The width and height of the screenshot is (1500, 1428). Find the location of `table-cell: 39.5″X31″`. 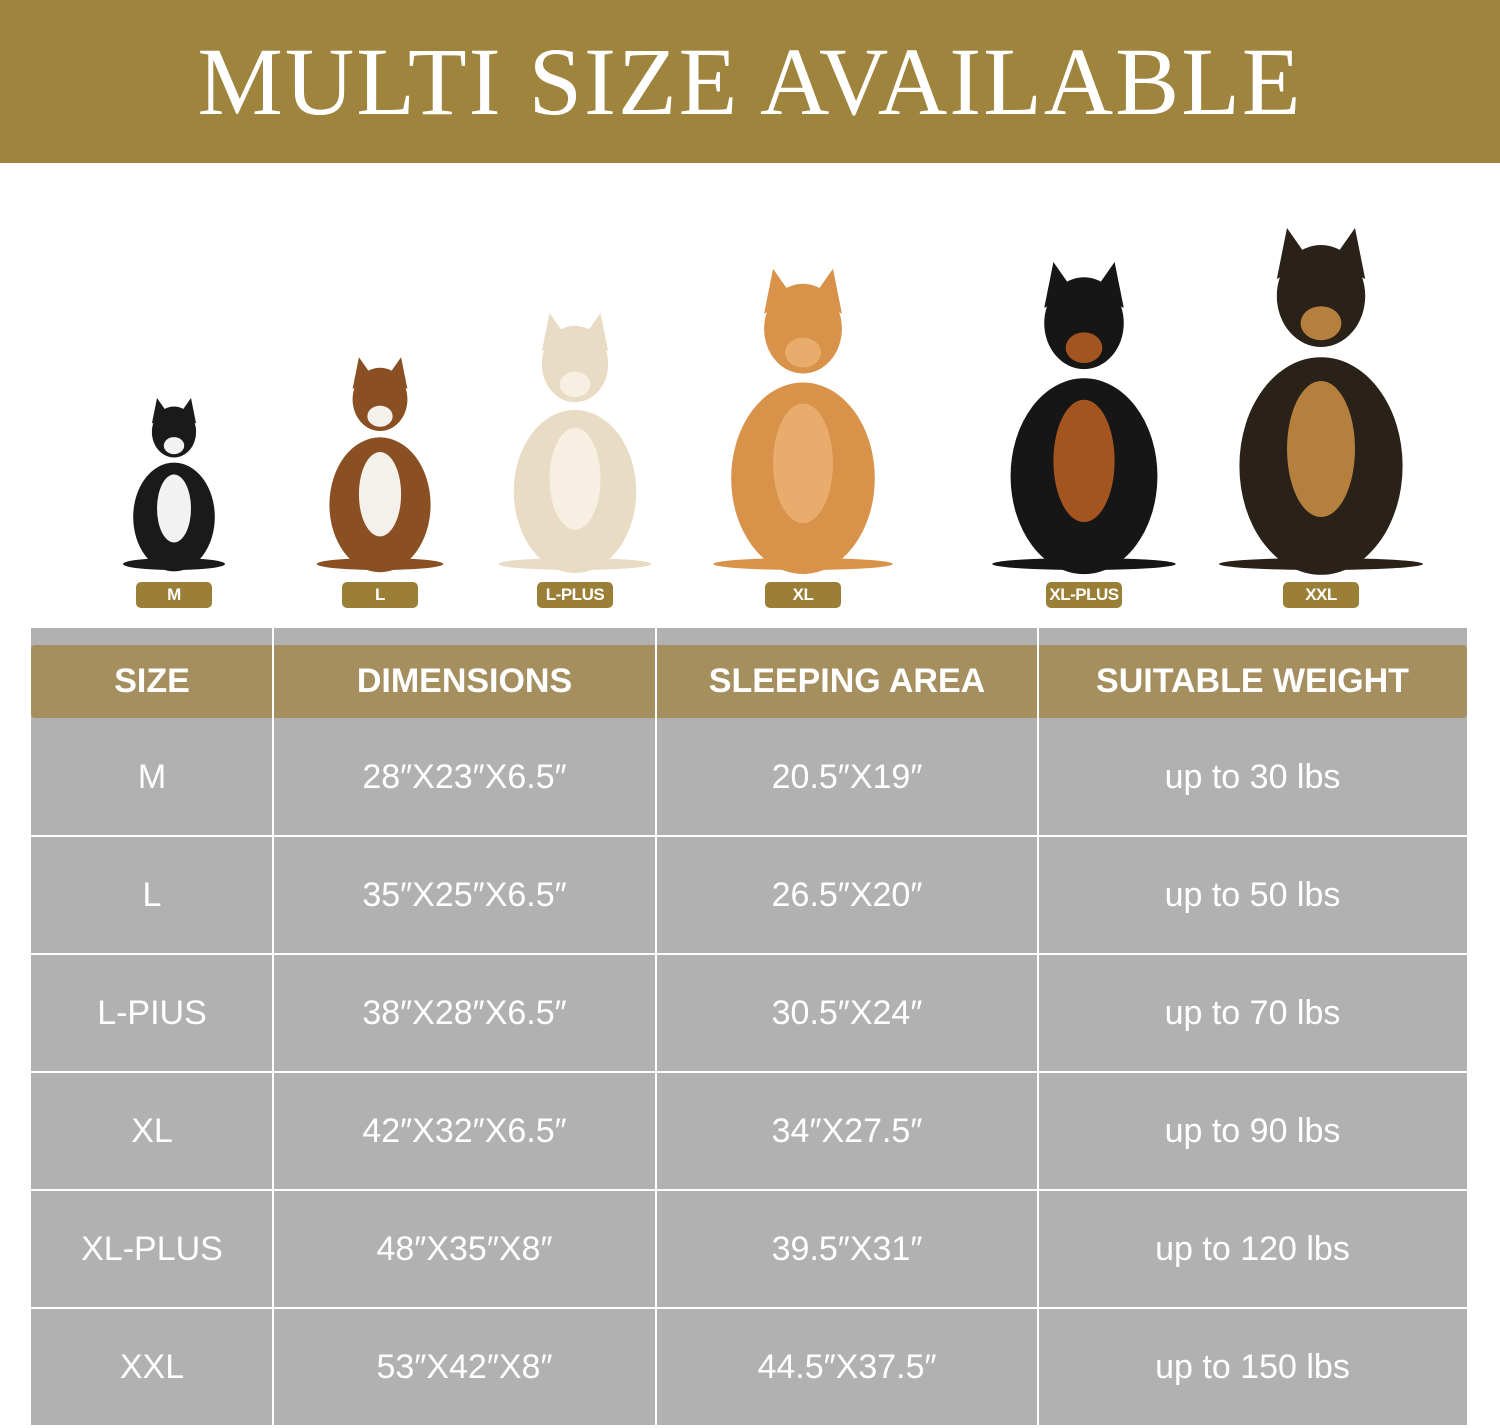

table-cell: 39.5″X31″ is located at coordinates (847, 1248).